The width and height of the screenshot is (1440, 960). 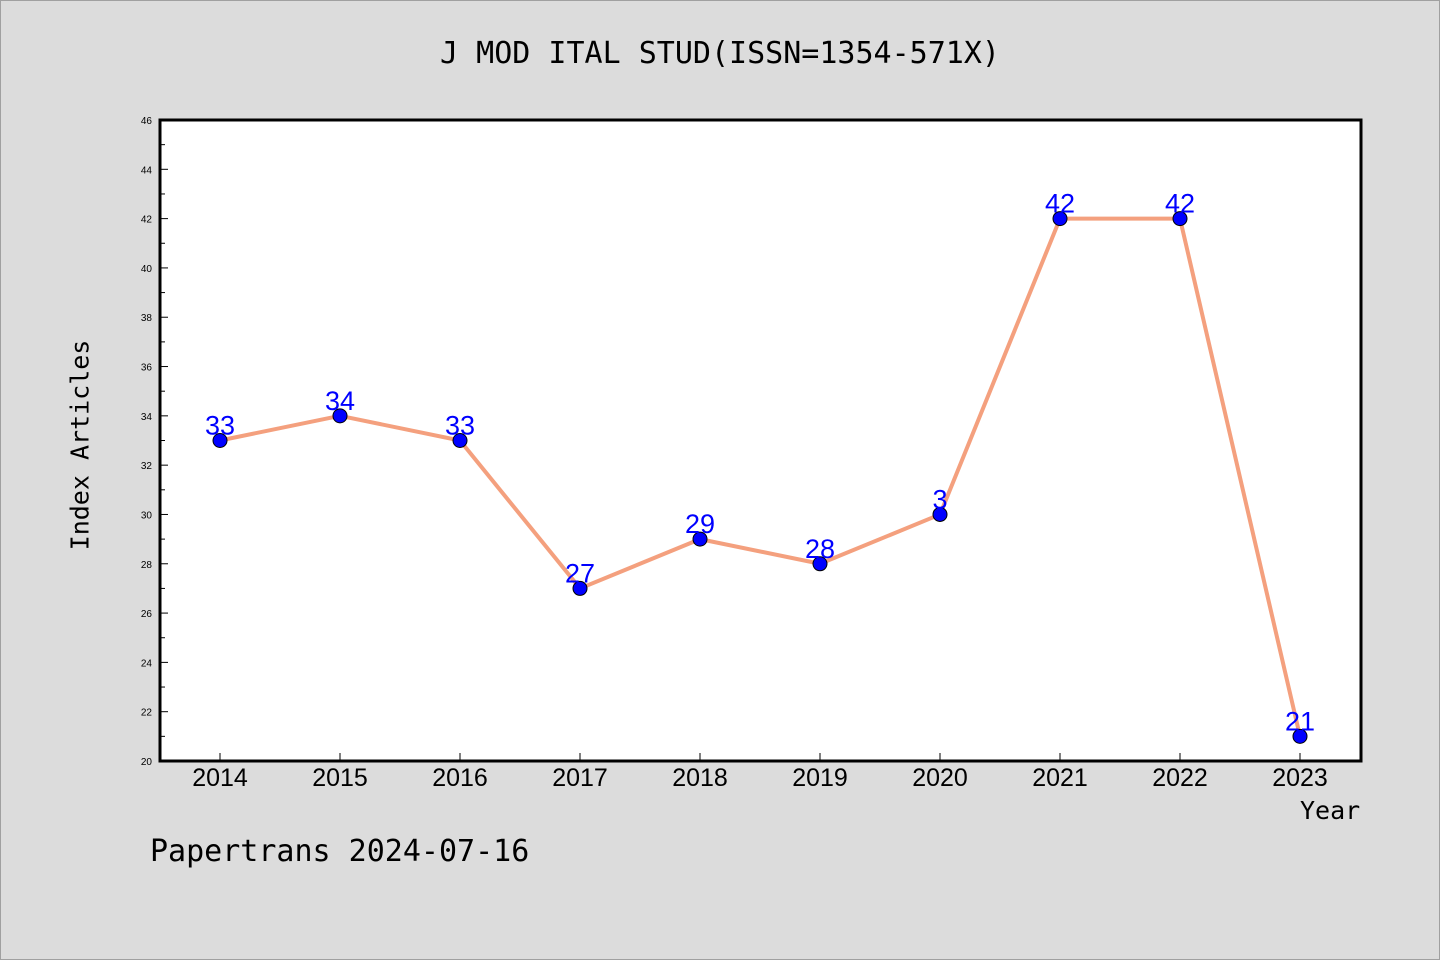 I want to click on y-tick-label: 30, so click(x=147, y=515).